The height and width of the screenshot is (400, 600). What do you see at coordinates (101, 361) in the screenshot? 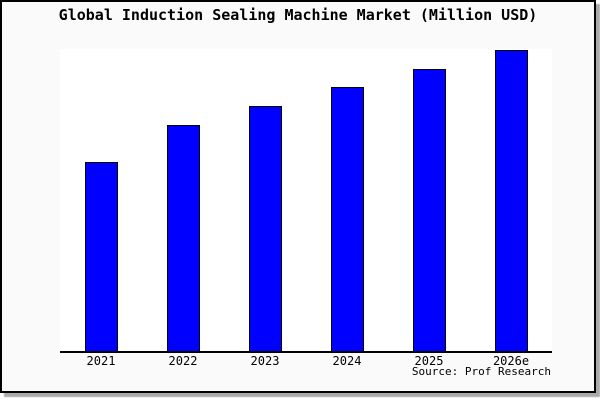
I see `x-tick-label-2021: 2021` at bounding box center [101, 361].